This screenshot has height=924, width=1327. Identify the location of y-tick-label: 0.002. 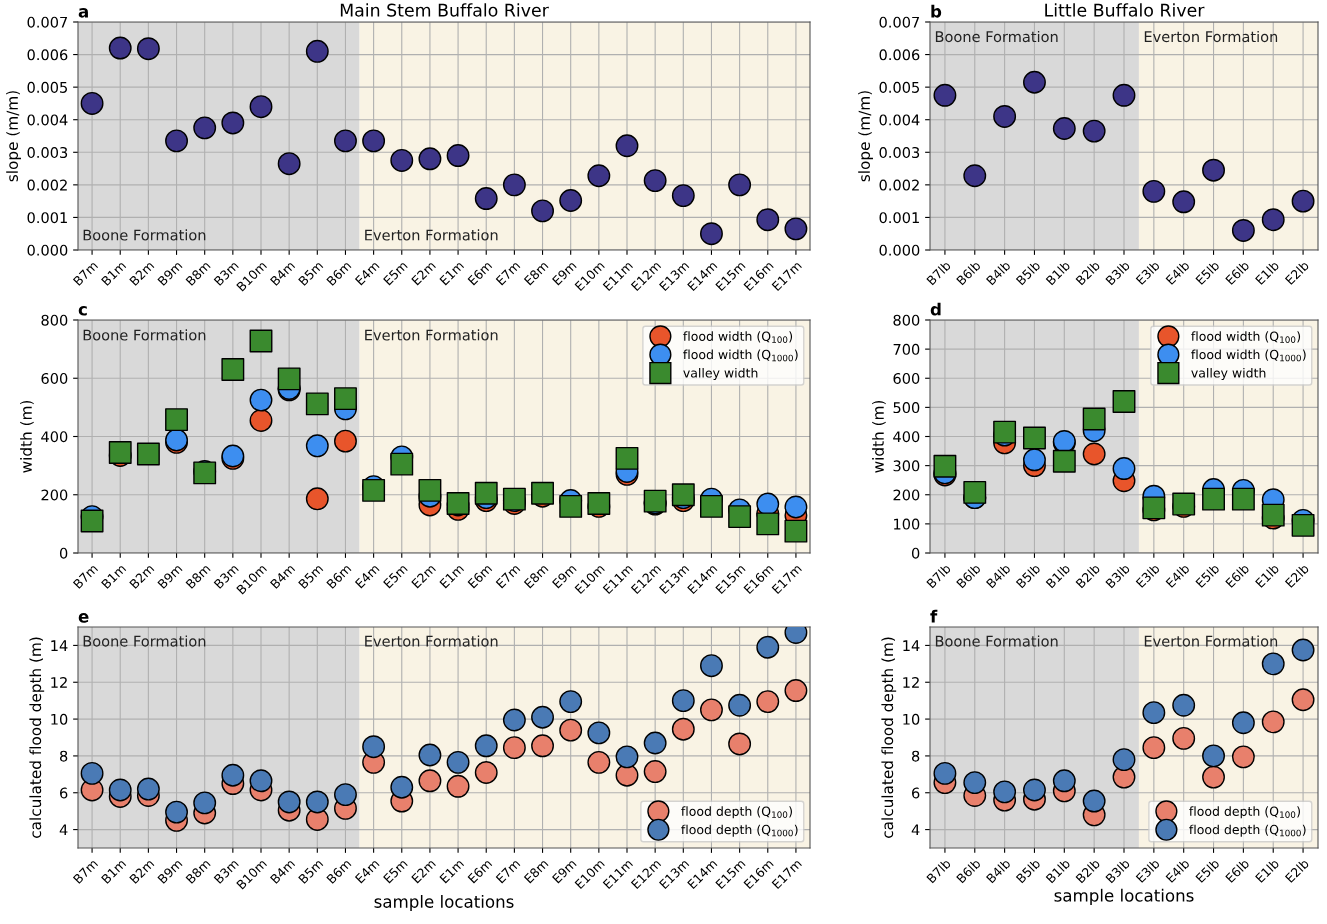
(47, 185).